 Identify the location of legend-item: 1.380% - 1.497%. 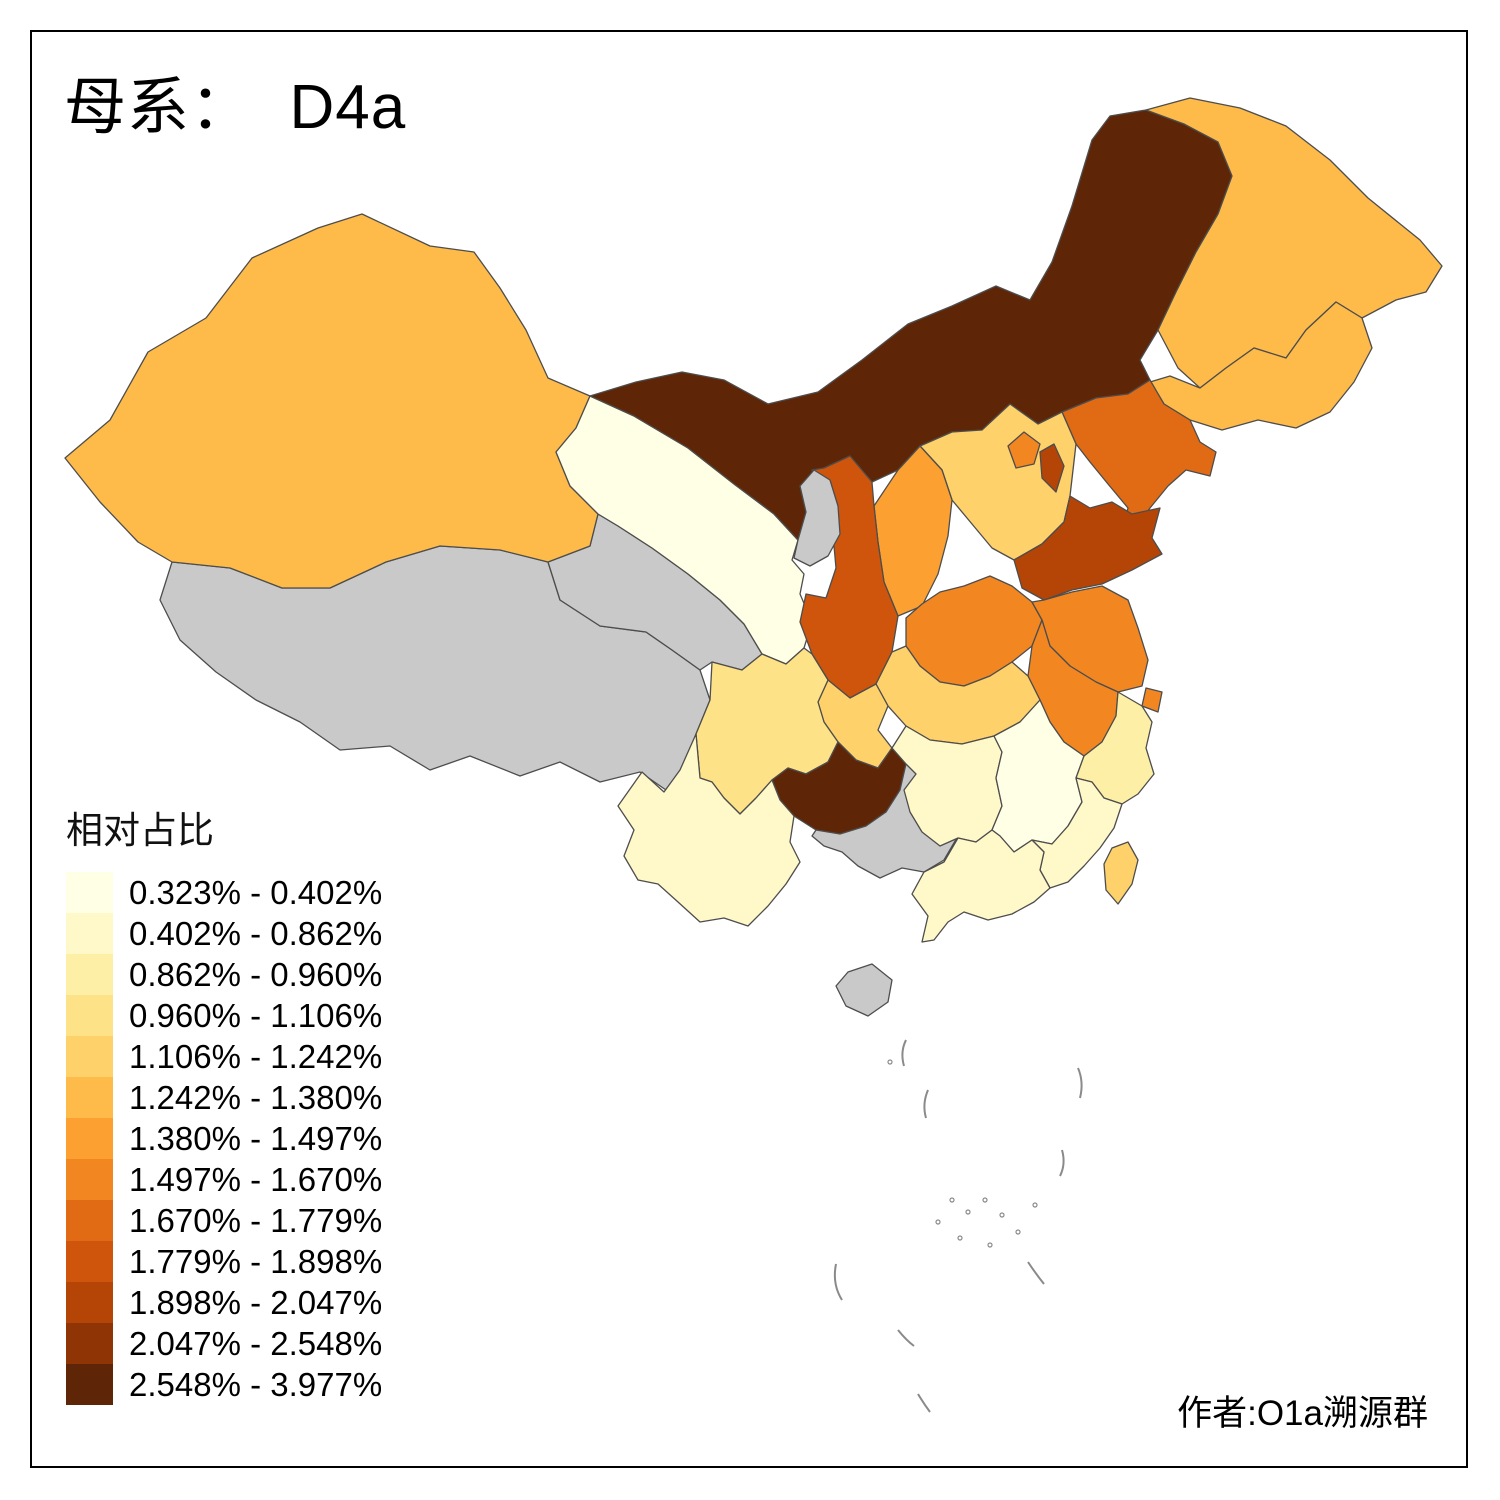
(224, 1138).